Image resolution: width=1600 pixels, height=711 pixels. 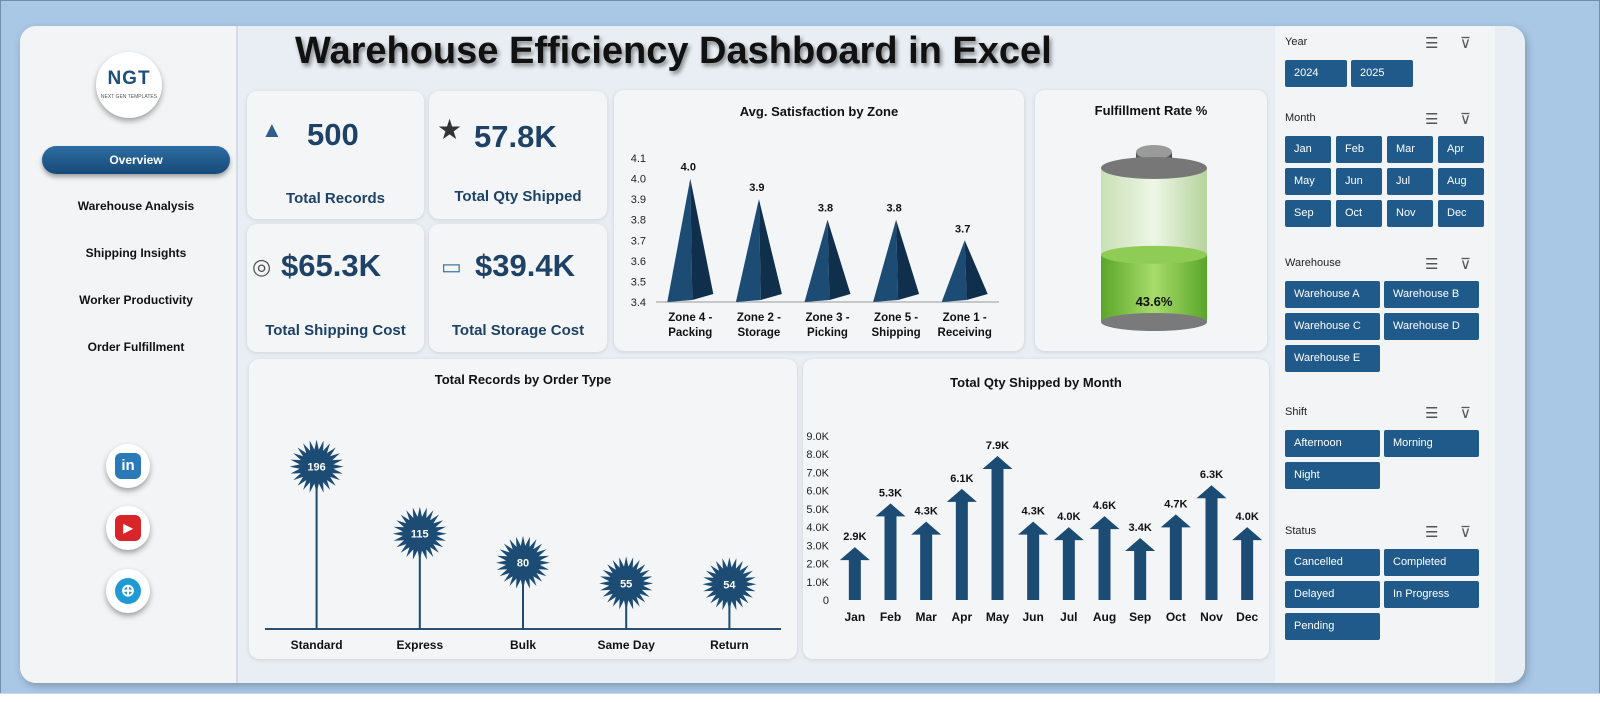 What do you see at coordinates (638, 241) in the screenshot?
I see `y-tick-label: 3.7` at bounding box center [638, 241].